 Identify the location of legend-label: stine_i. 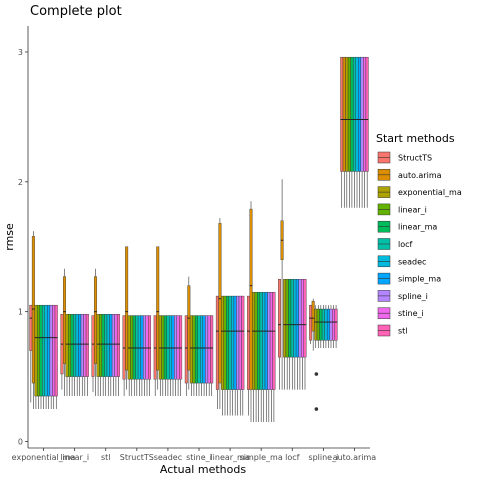
(411, 313).